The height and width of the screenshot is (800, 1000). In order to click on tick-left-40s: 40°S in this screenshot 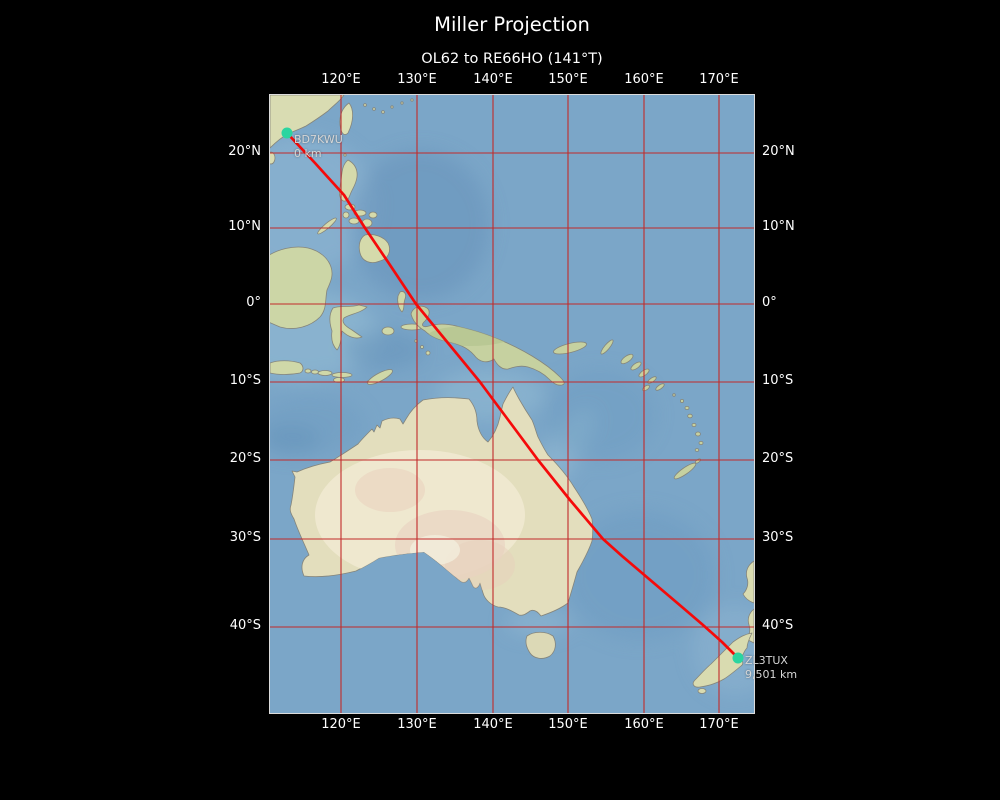, I will do `click(245, 625)`.